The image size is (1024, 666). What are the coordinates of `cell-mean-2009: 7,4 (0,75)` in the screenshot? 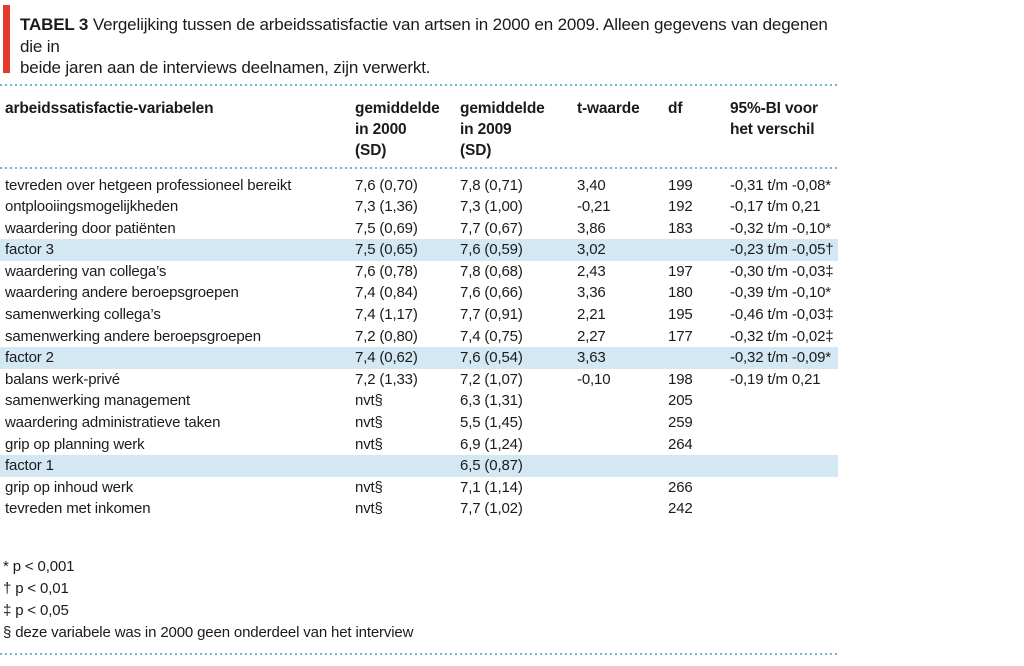 It's located at (491, 336).